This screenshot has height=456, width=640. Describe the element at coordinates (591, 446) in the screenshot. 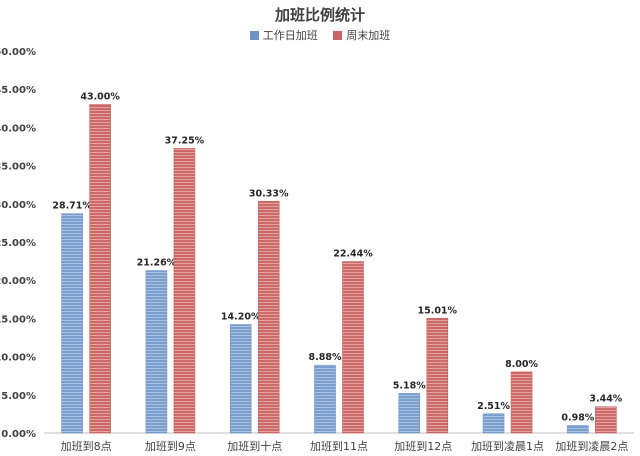

I see `x-tick-label: 加班到凌晨2点` at that location.